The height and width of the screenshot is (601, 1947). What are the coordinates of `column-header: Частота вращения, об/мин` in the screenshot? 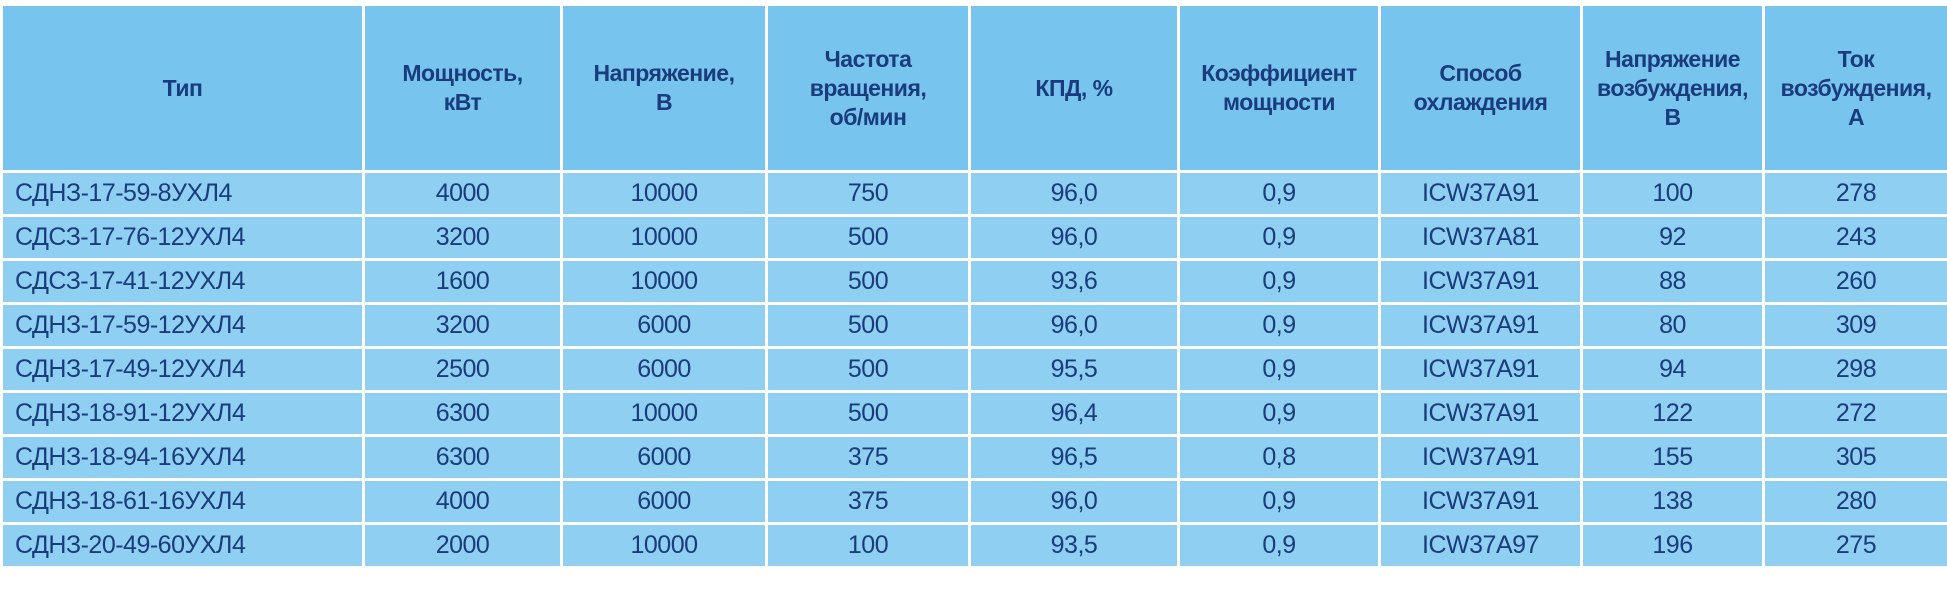 It's located at (868, 88).